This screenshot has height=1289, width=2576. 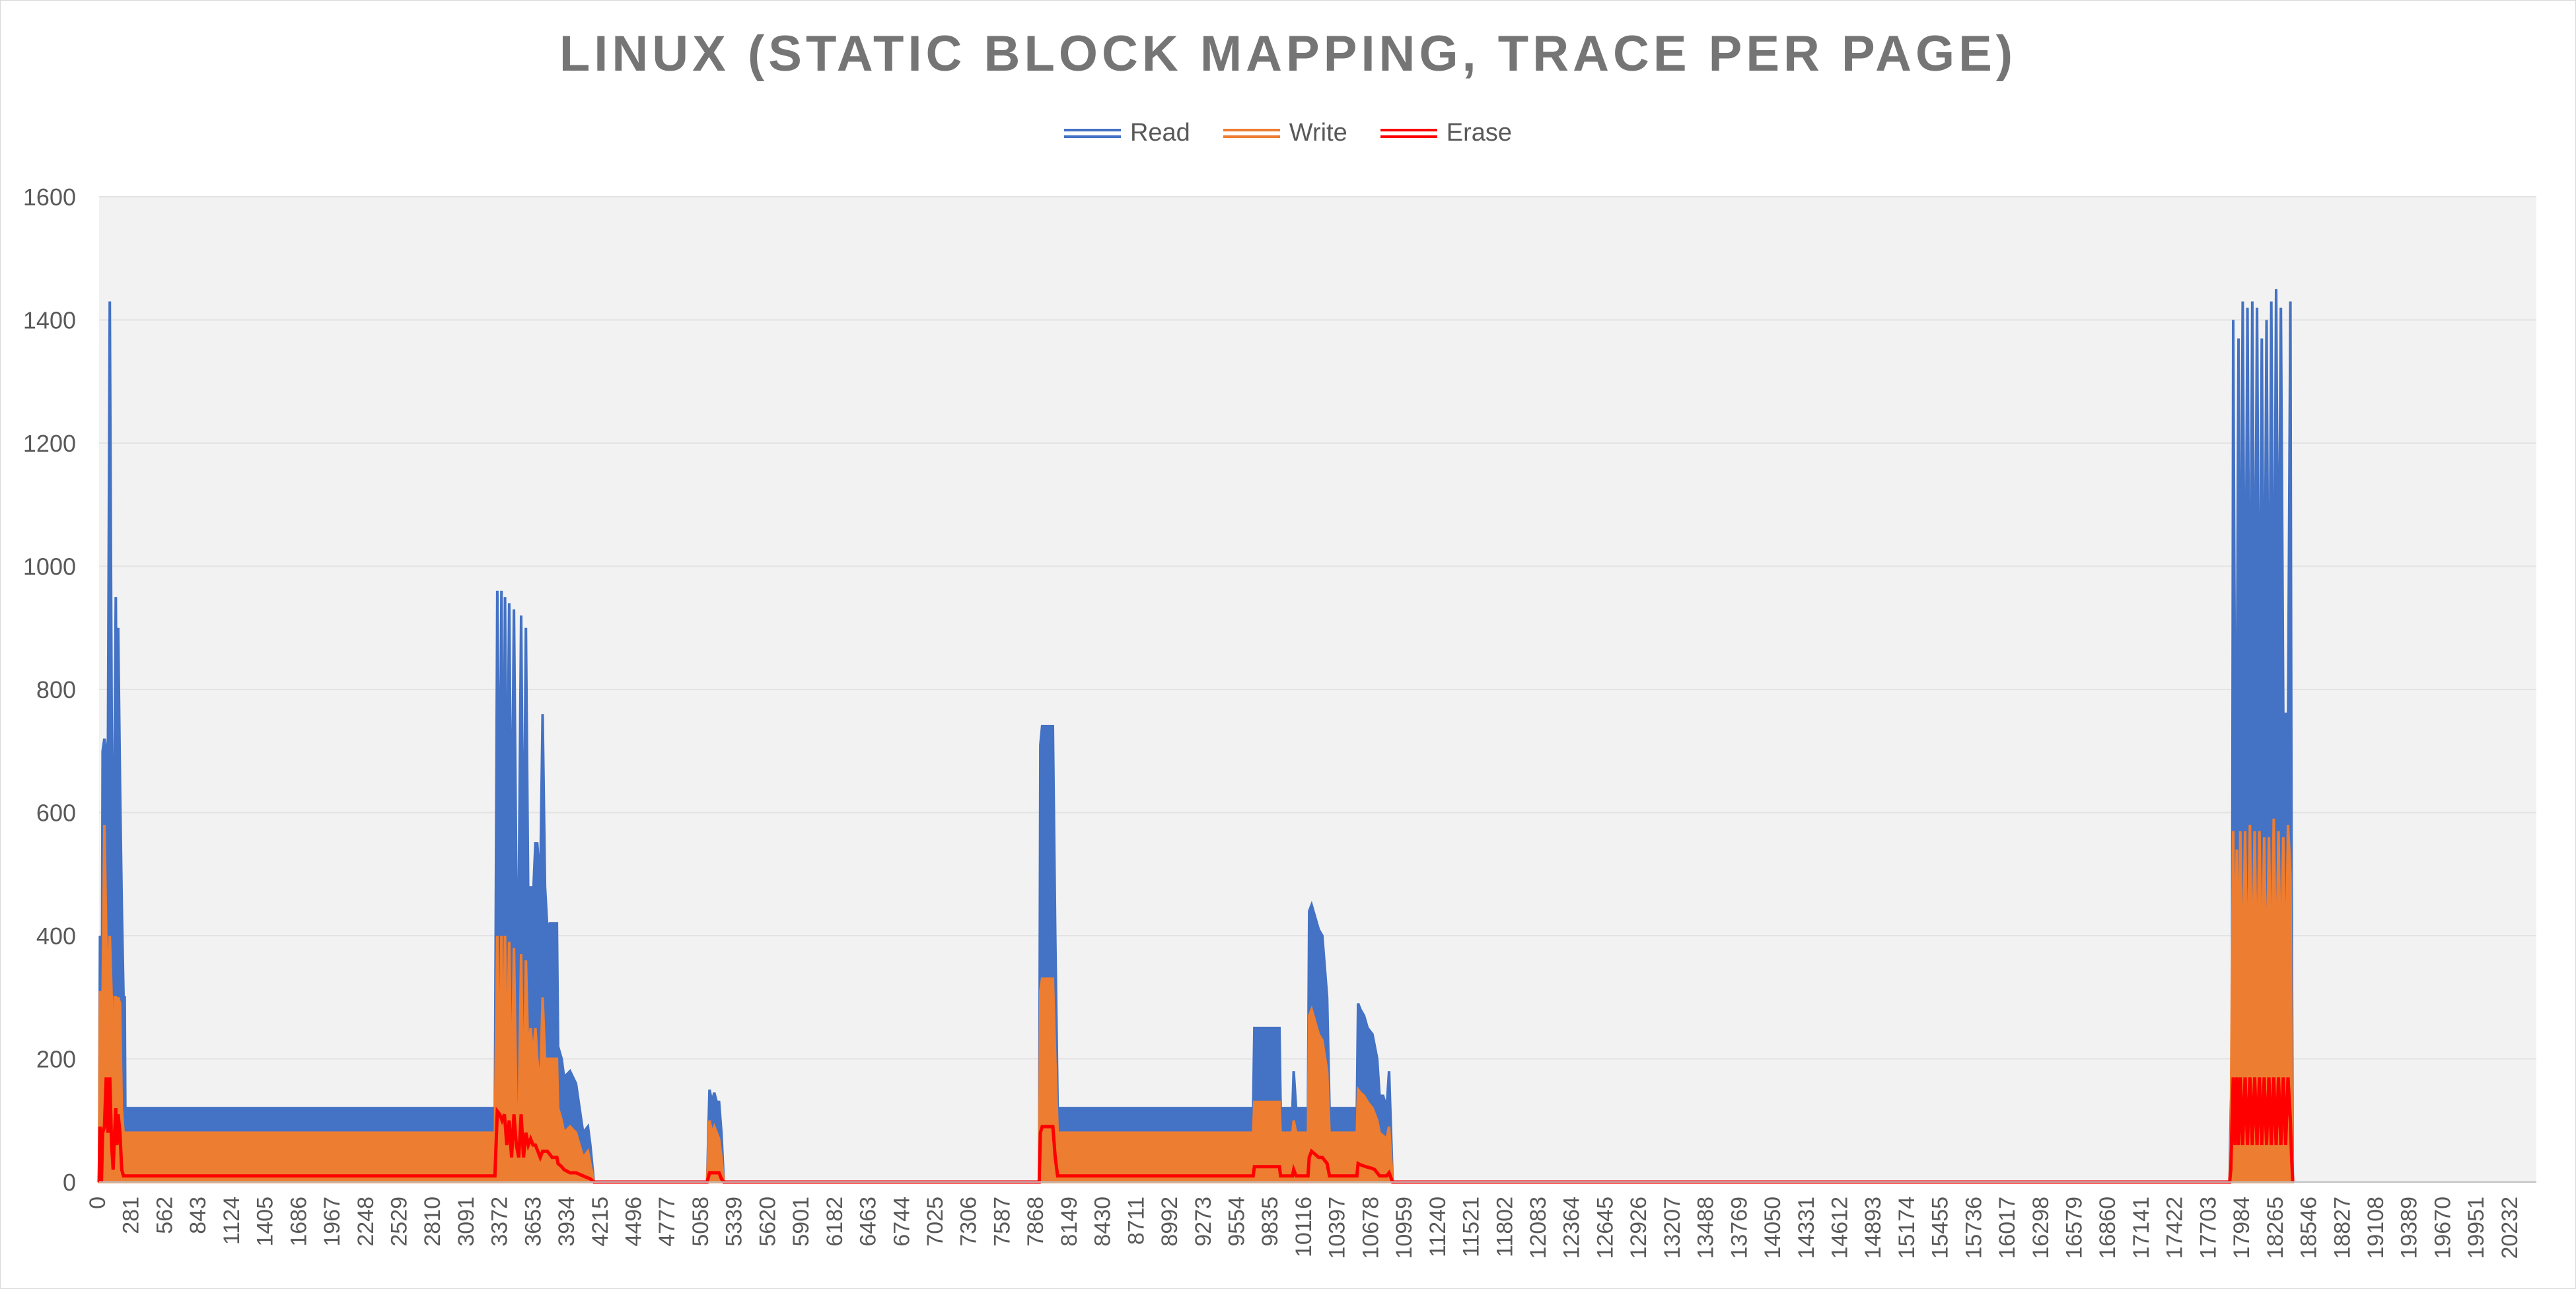 What do you see at coordinates (399, 1222) in the screenshot?
I see `x-tick-label: 2529` at bounding box center [399, 1222].